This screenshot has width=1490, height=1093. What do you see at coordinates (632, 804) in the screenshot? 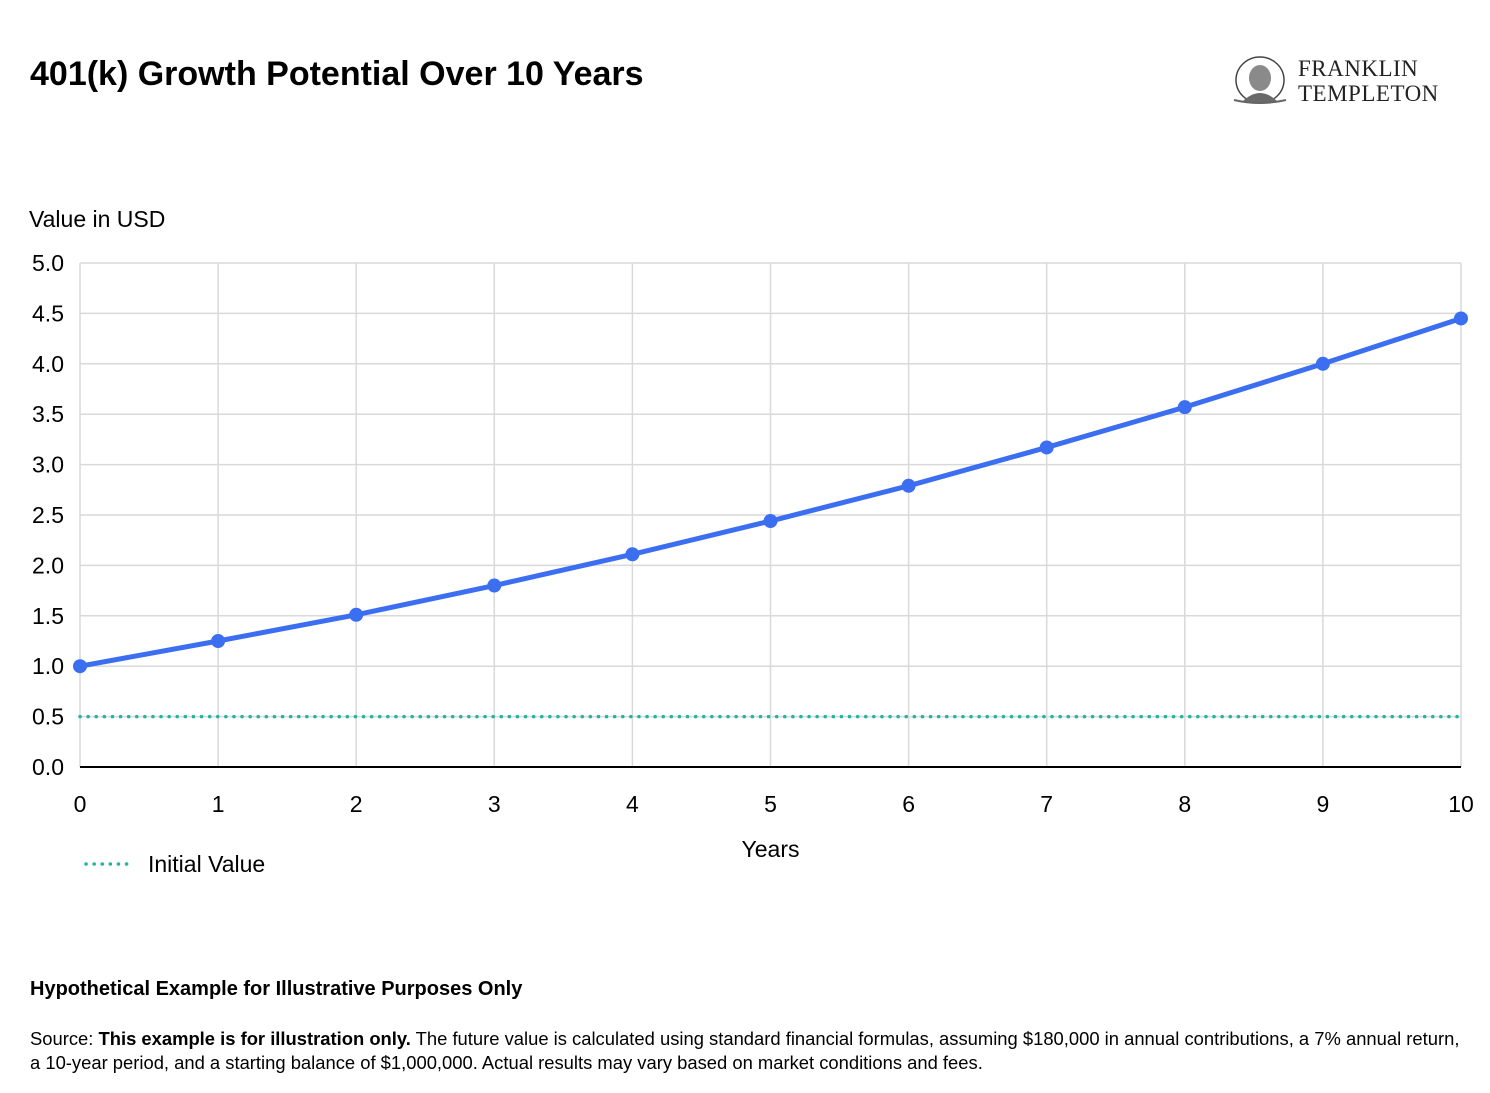
I see `x-tick-label: 4` at bounding box center [632, 804].